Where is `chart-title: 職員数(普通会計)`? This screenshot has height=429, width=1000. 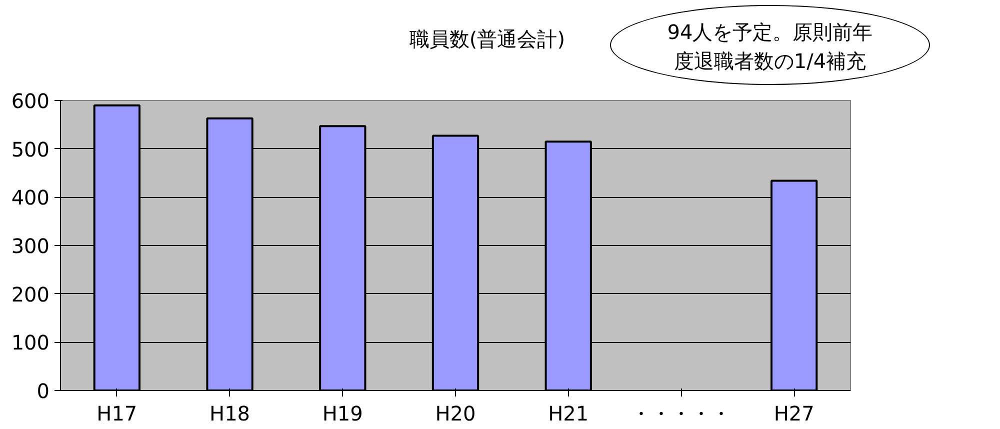 chart-title: 職員数(普通会計) is located at coordinates (487, 39).